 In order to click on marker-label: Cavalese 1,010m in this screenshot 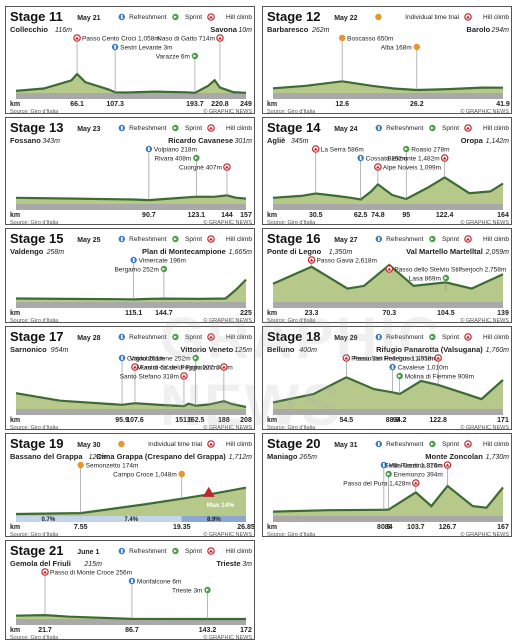, I will do `click(423, 368)`.